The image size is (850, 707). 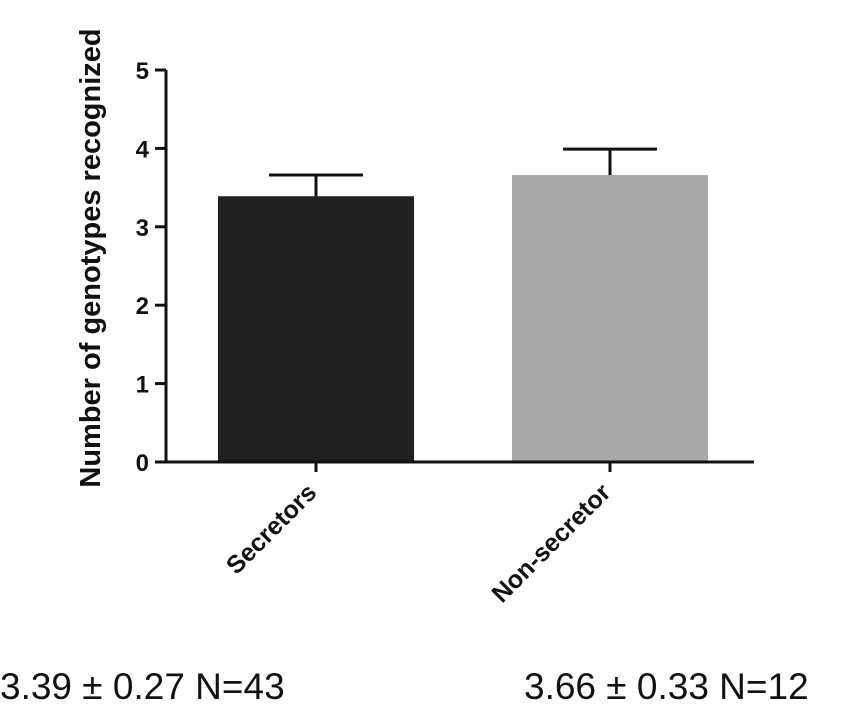 What do you see at coordinates (142, 385) in the screenshot?
I see `y-tick-label-1: 1` at bounding box center [142, 385].